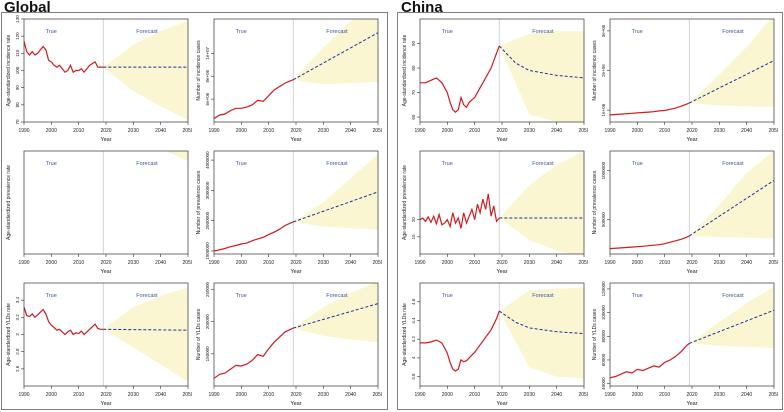 The image size is (784, 412). I want to click on y-tick-label: 1e+07, so click(207, 53).